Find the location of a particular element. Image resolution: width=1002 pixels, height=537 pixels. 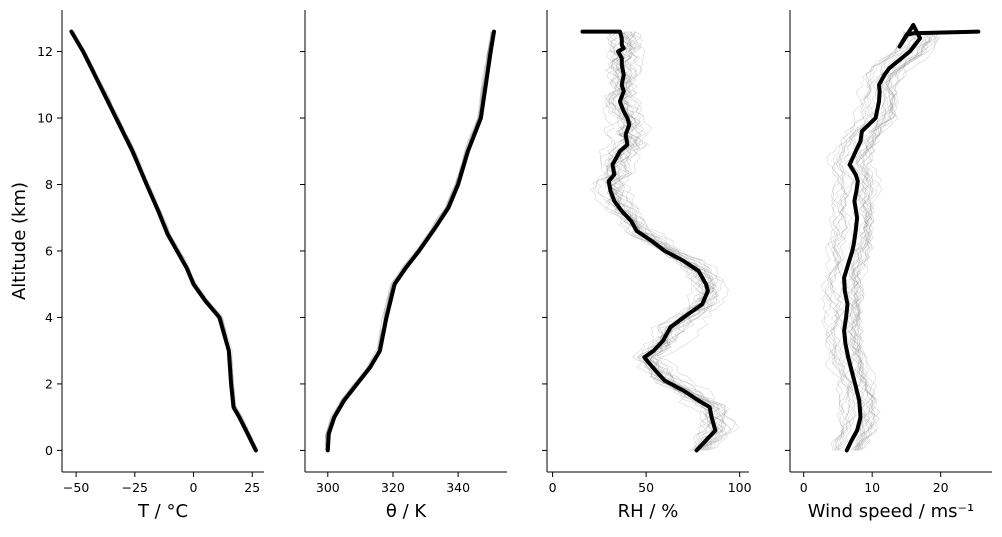

x-tick-label: 25 is located at coordinates (252, 487).